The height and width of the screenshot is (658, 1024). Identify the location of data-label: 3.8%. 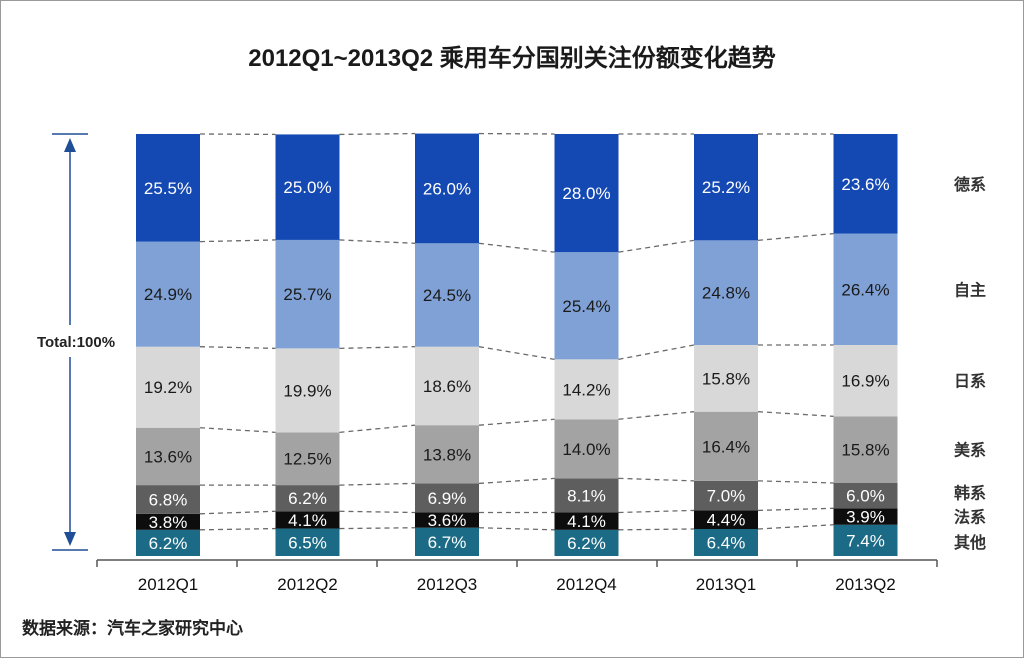
(168, 522).